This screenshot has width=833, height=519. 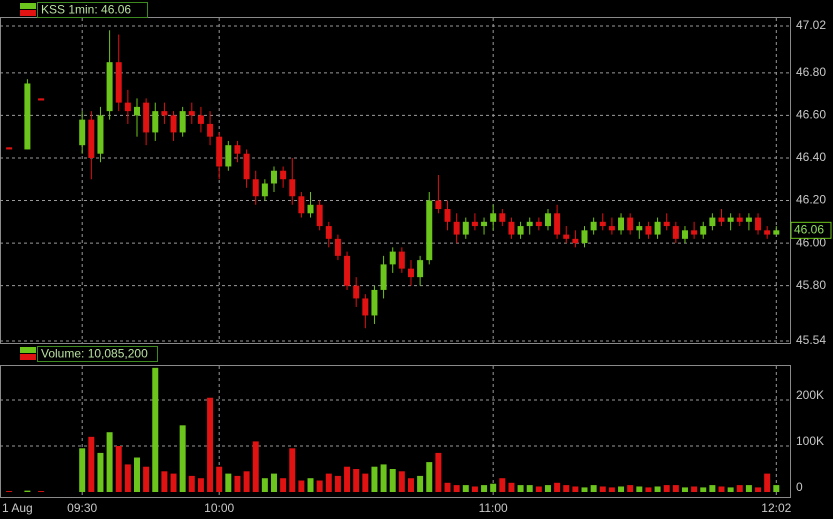 I want to click on x-tick-label: 12:02, so click(x=776, y=508).